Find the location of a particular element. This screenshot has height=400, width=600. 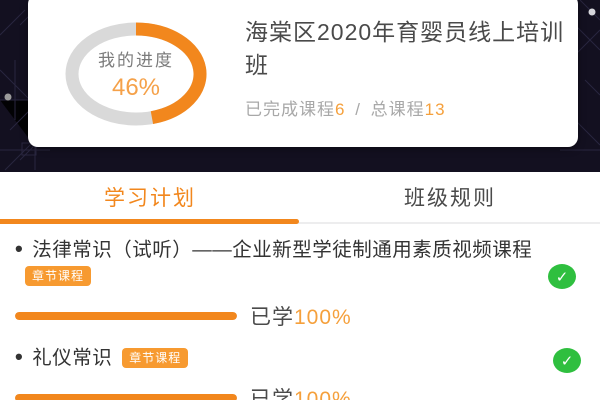

course-title: • 礼仪常识 章节课程 is located at coordinates (300, 357).